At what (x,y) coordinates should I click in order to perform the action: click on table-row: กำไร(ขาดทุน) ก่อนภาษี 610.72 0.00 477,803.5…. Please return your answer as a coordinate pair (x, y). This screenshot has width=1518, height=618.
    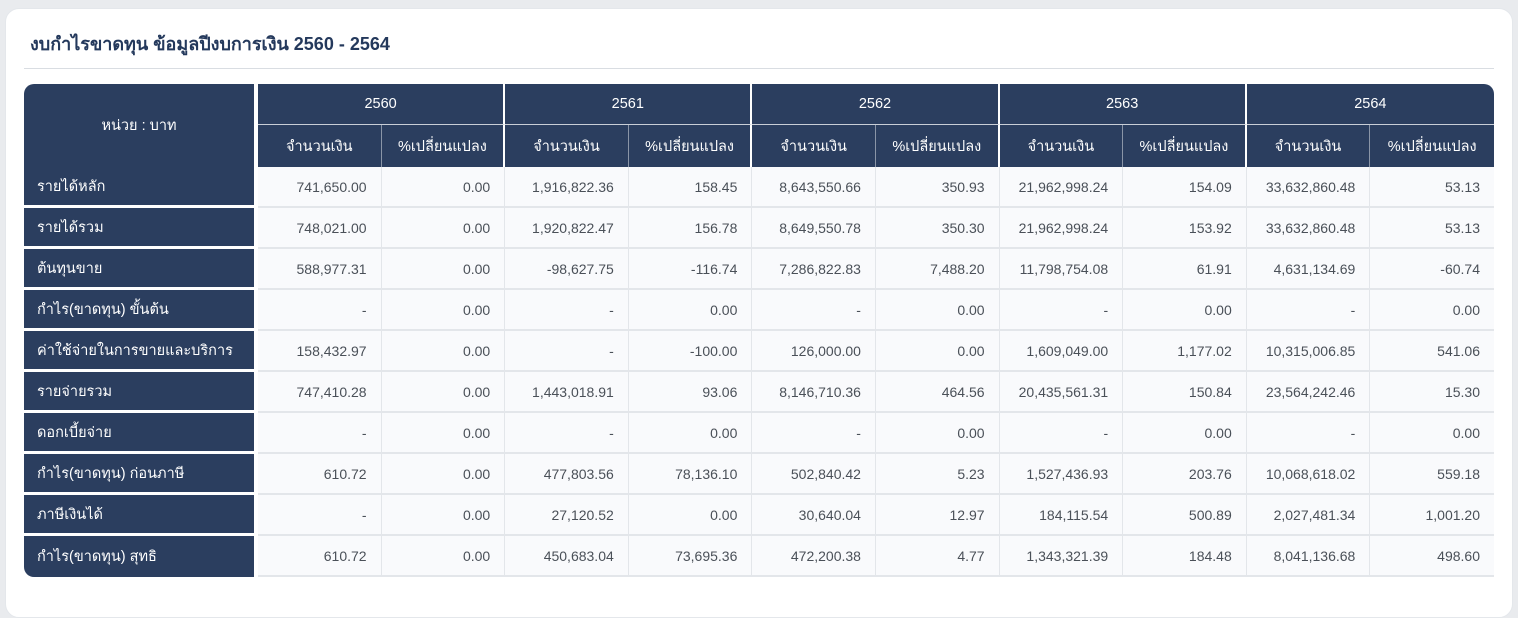
    Looking at the image, I should click on (759, 474).